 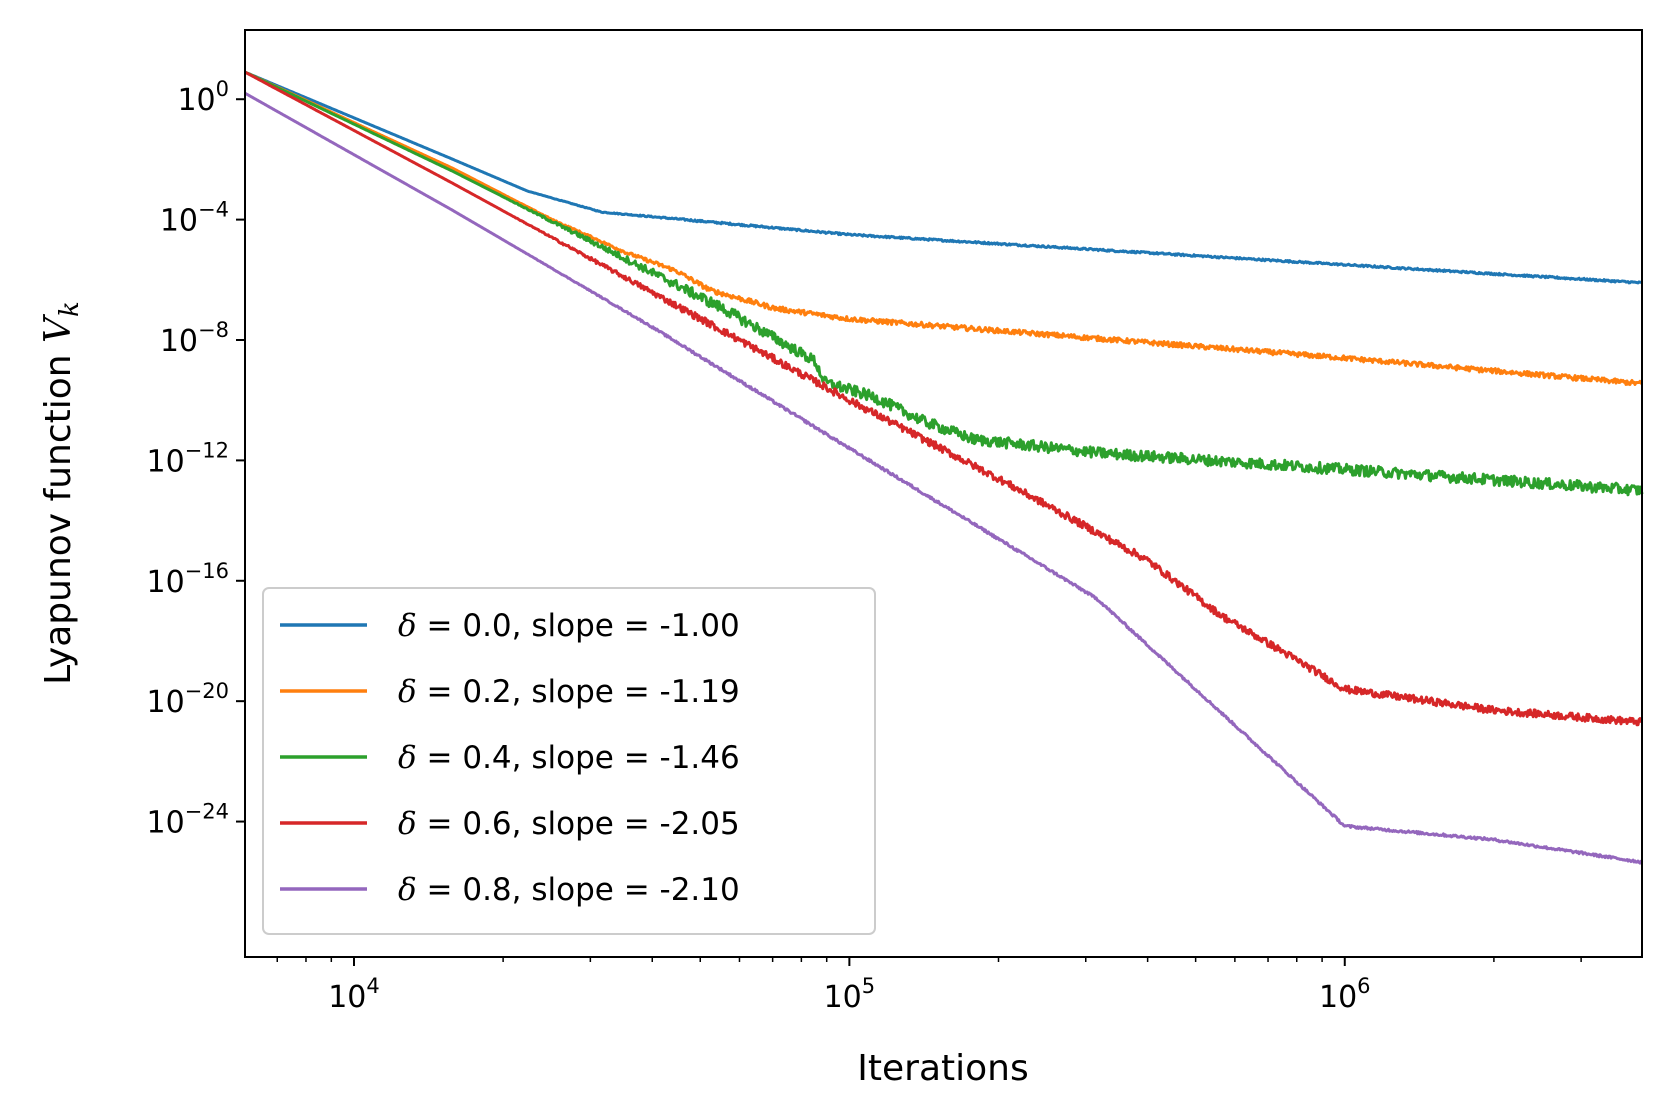 I want to click on legend-box, so click(x=569, y=761).